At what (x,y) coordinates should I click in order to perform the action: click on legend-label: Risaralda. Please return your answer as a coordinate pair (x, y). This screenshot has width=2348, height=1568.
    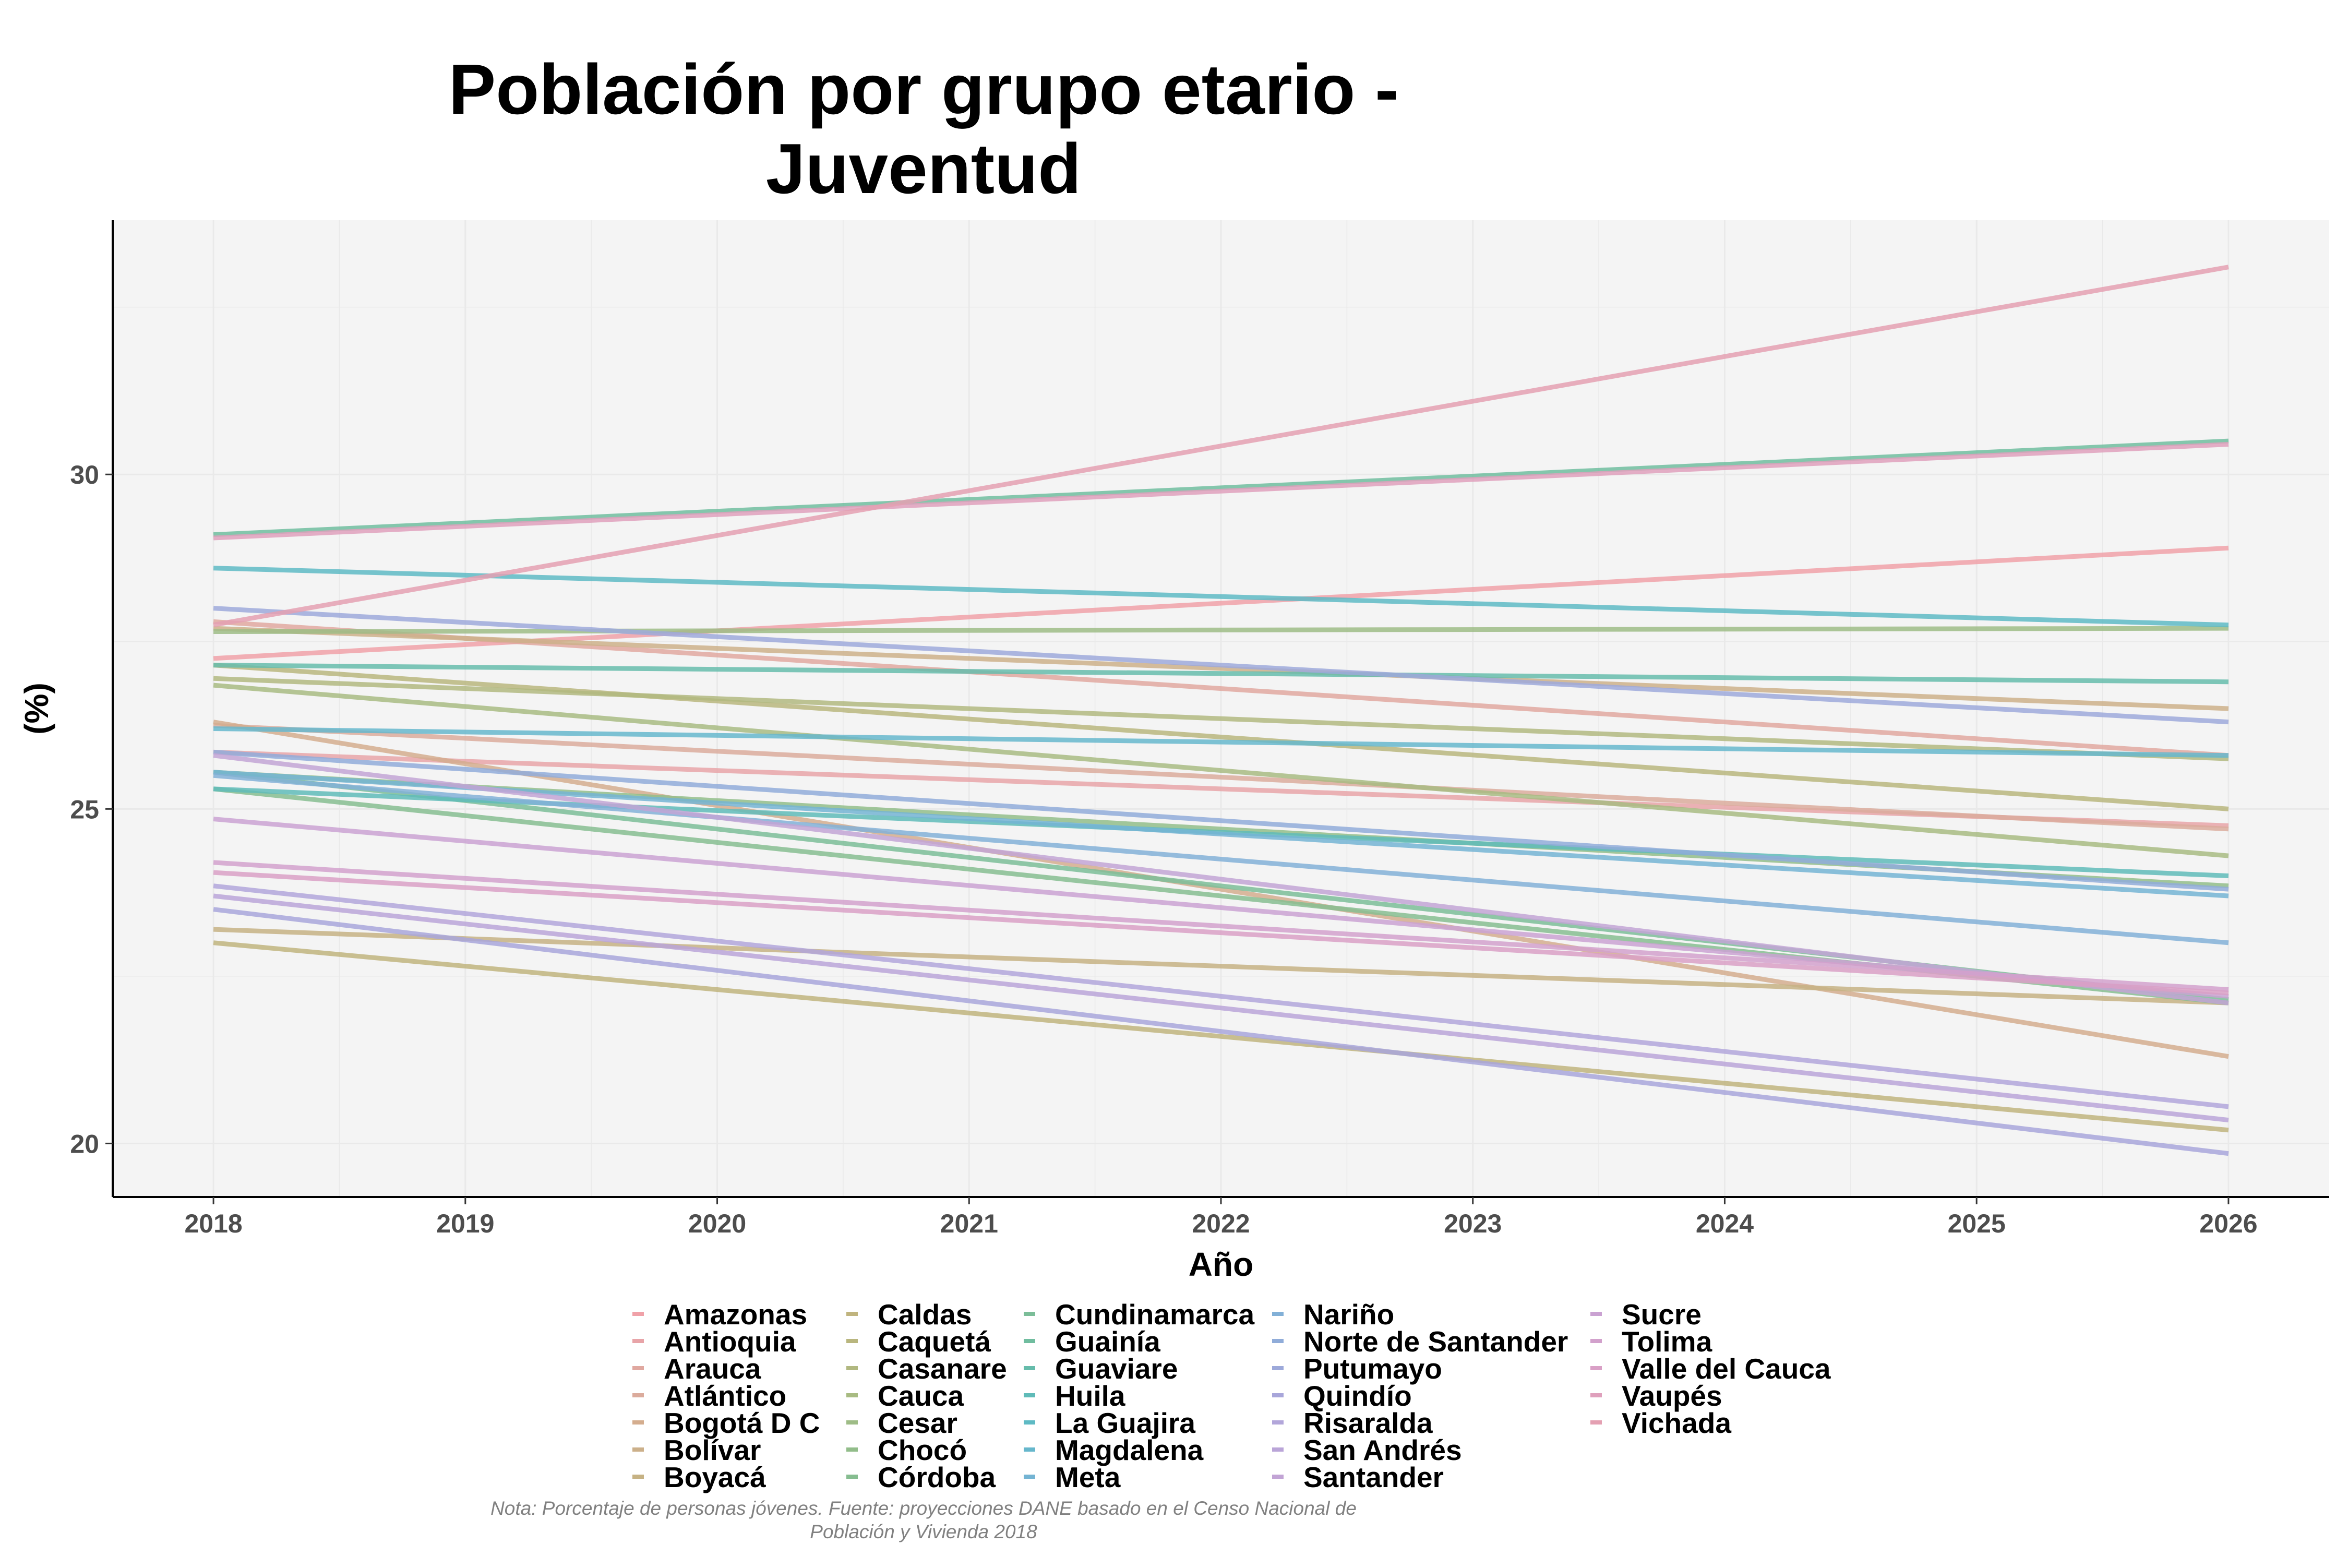
    Looking at the image, I should click on (1368, 1423).